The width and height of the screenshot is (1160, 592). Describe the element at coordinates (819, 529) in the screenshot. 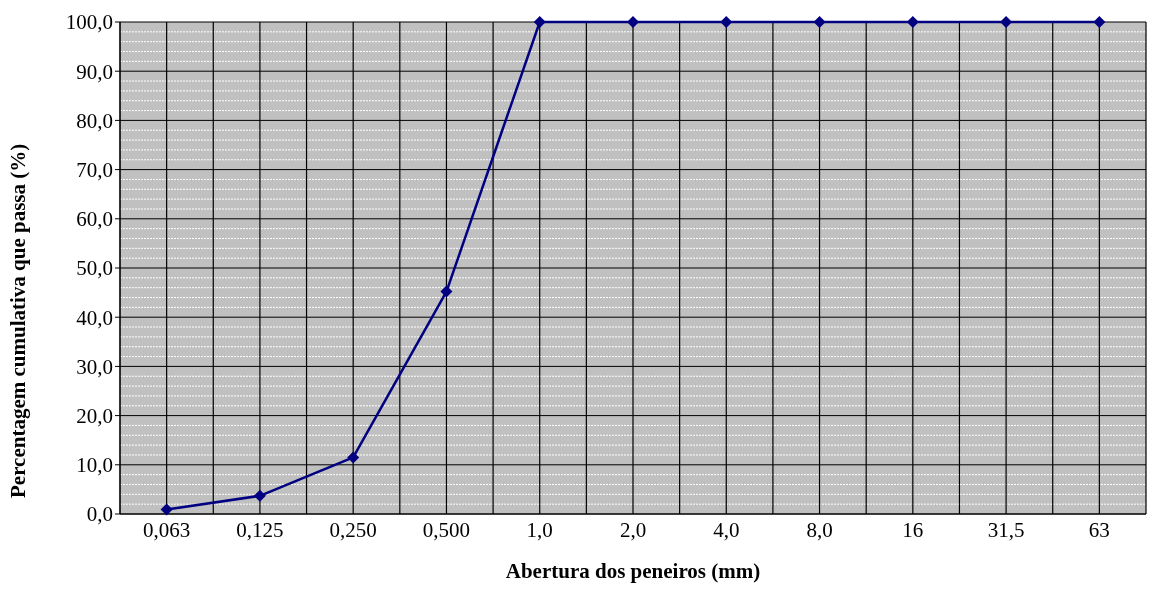

I see `x-tick-label: 8,0` at that location.